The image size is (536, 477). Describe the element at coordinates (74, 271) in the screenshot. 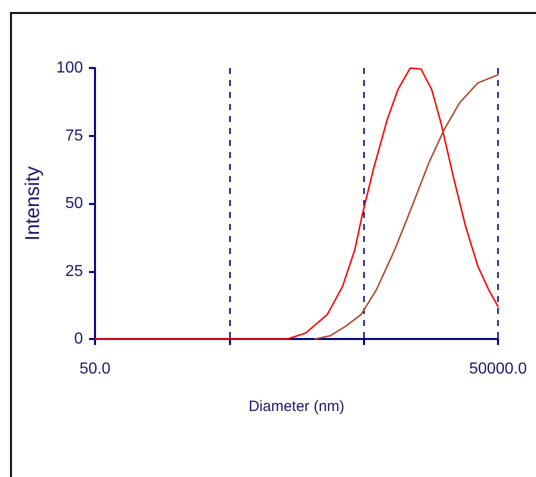

I see `y-tick-label: 25` at that location.